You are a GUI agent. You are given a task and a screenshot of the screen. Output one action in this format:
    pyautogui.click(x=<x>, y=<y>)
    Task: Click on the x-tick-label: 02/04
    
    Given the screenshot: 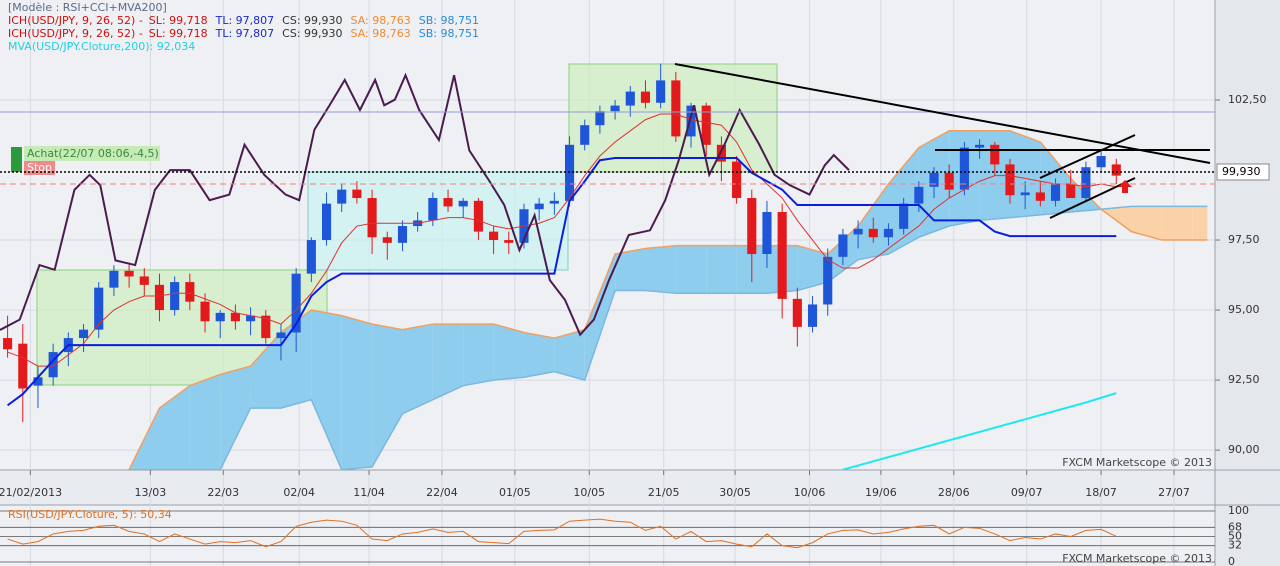 What is the action you would take?
    pyautogui.click(x=299, y=492)
    